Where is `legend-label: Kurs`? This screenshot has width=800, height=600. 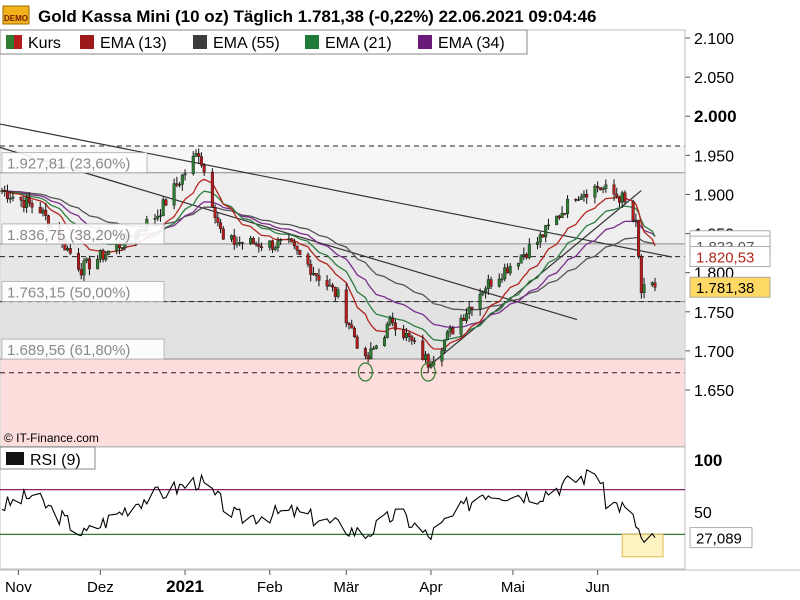
legend-label: Kurs is located at coordinates (44, 43).